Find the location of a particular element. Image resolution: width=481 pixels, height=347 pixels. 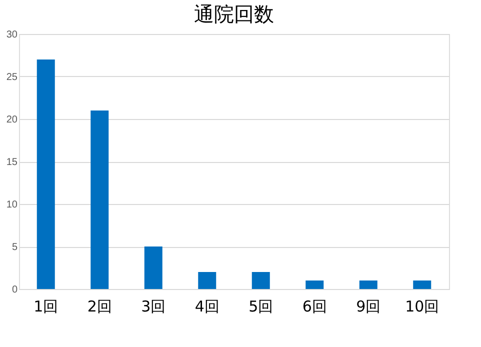

y-tick-label: 25 is located at coordinates (12, 77).